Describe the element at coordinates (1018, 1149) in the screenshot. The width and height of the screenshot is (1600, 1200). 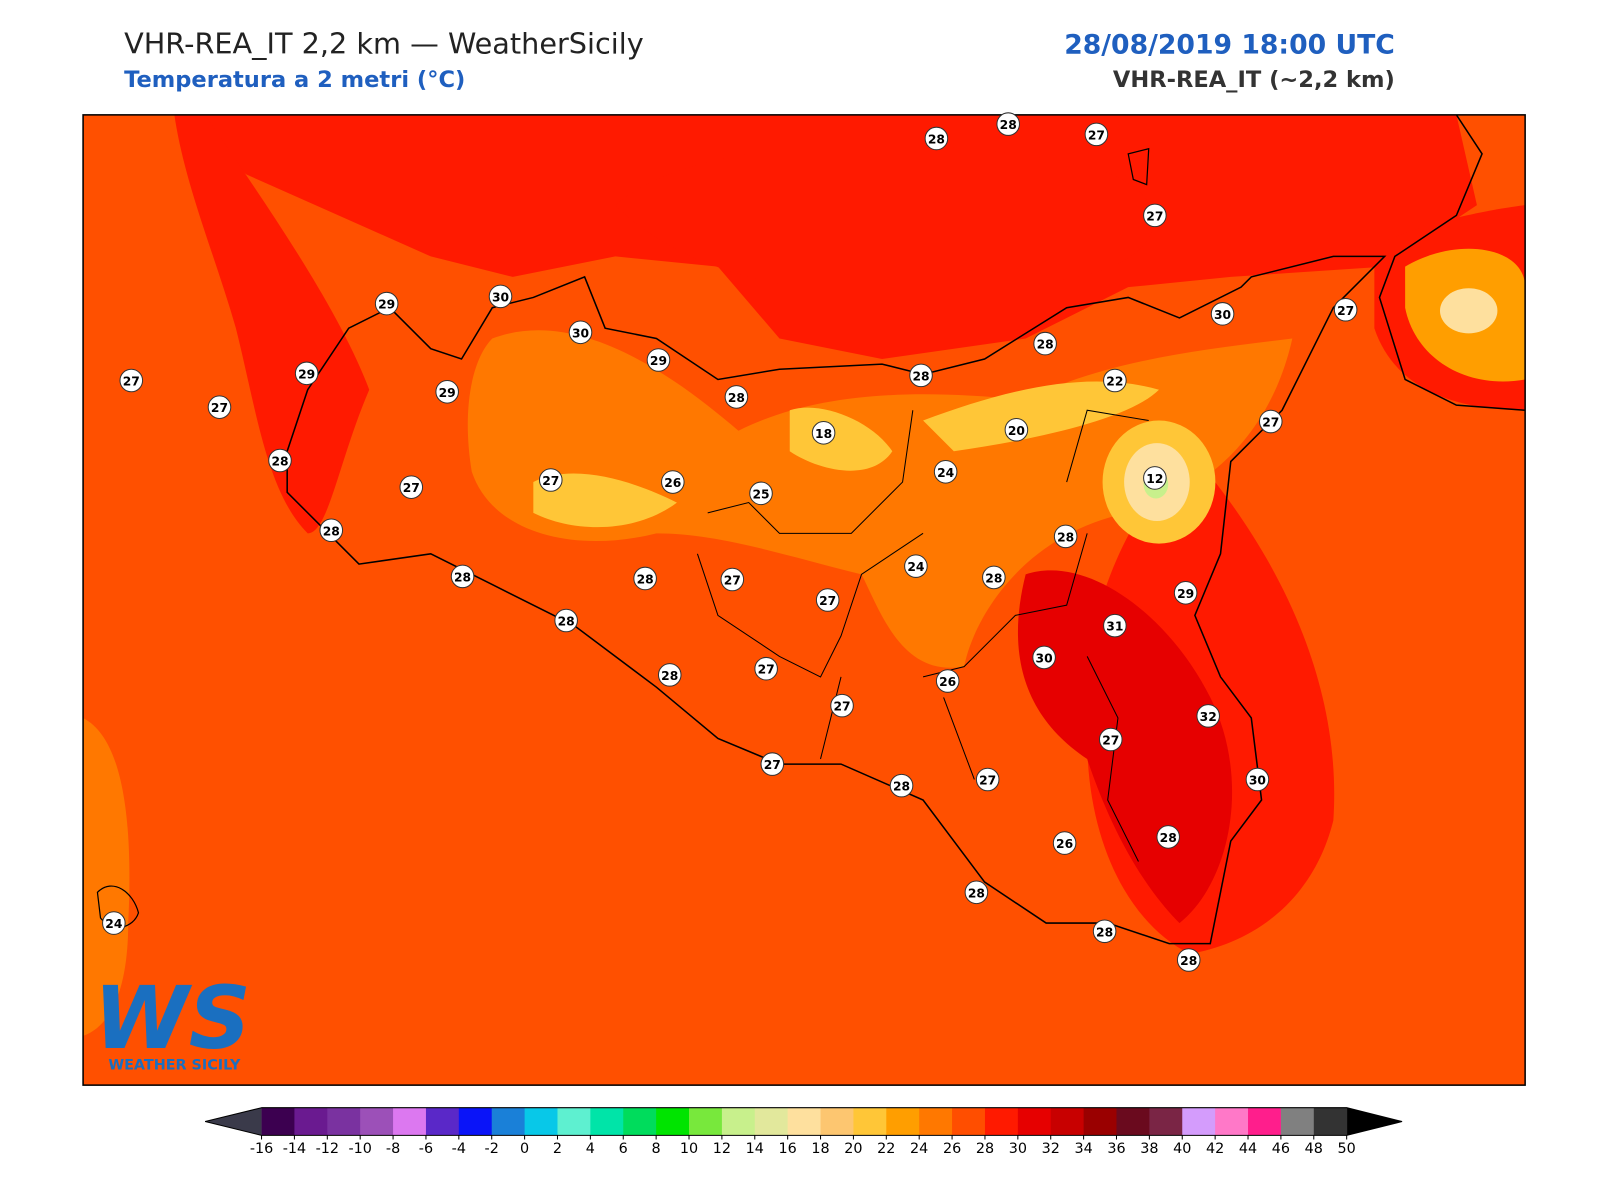
I see `colorbar-tick-label: 30` at that location.